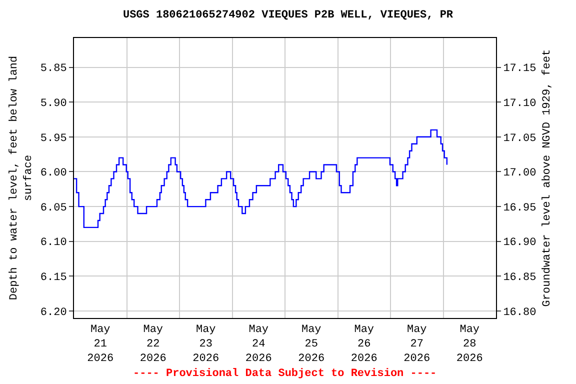  I want to click on y-tick-label: 6.10, so click(53, 243).